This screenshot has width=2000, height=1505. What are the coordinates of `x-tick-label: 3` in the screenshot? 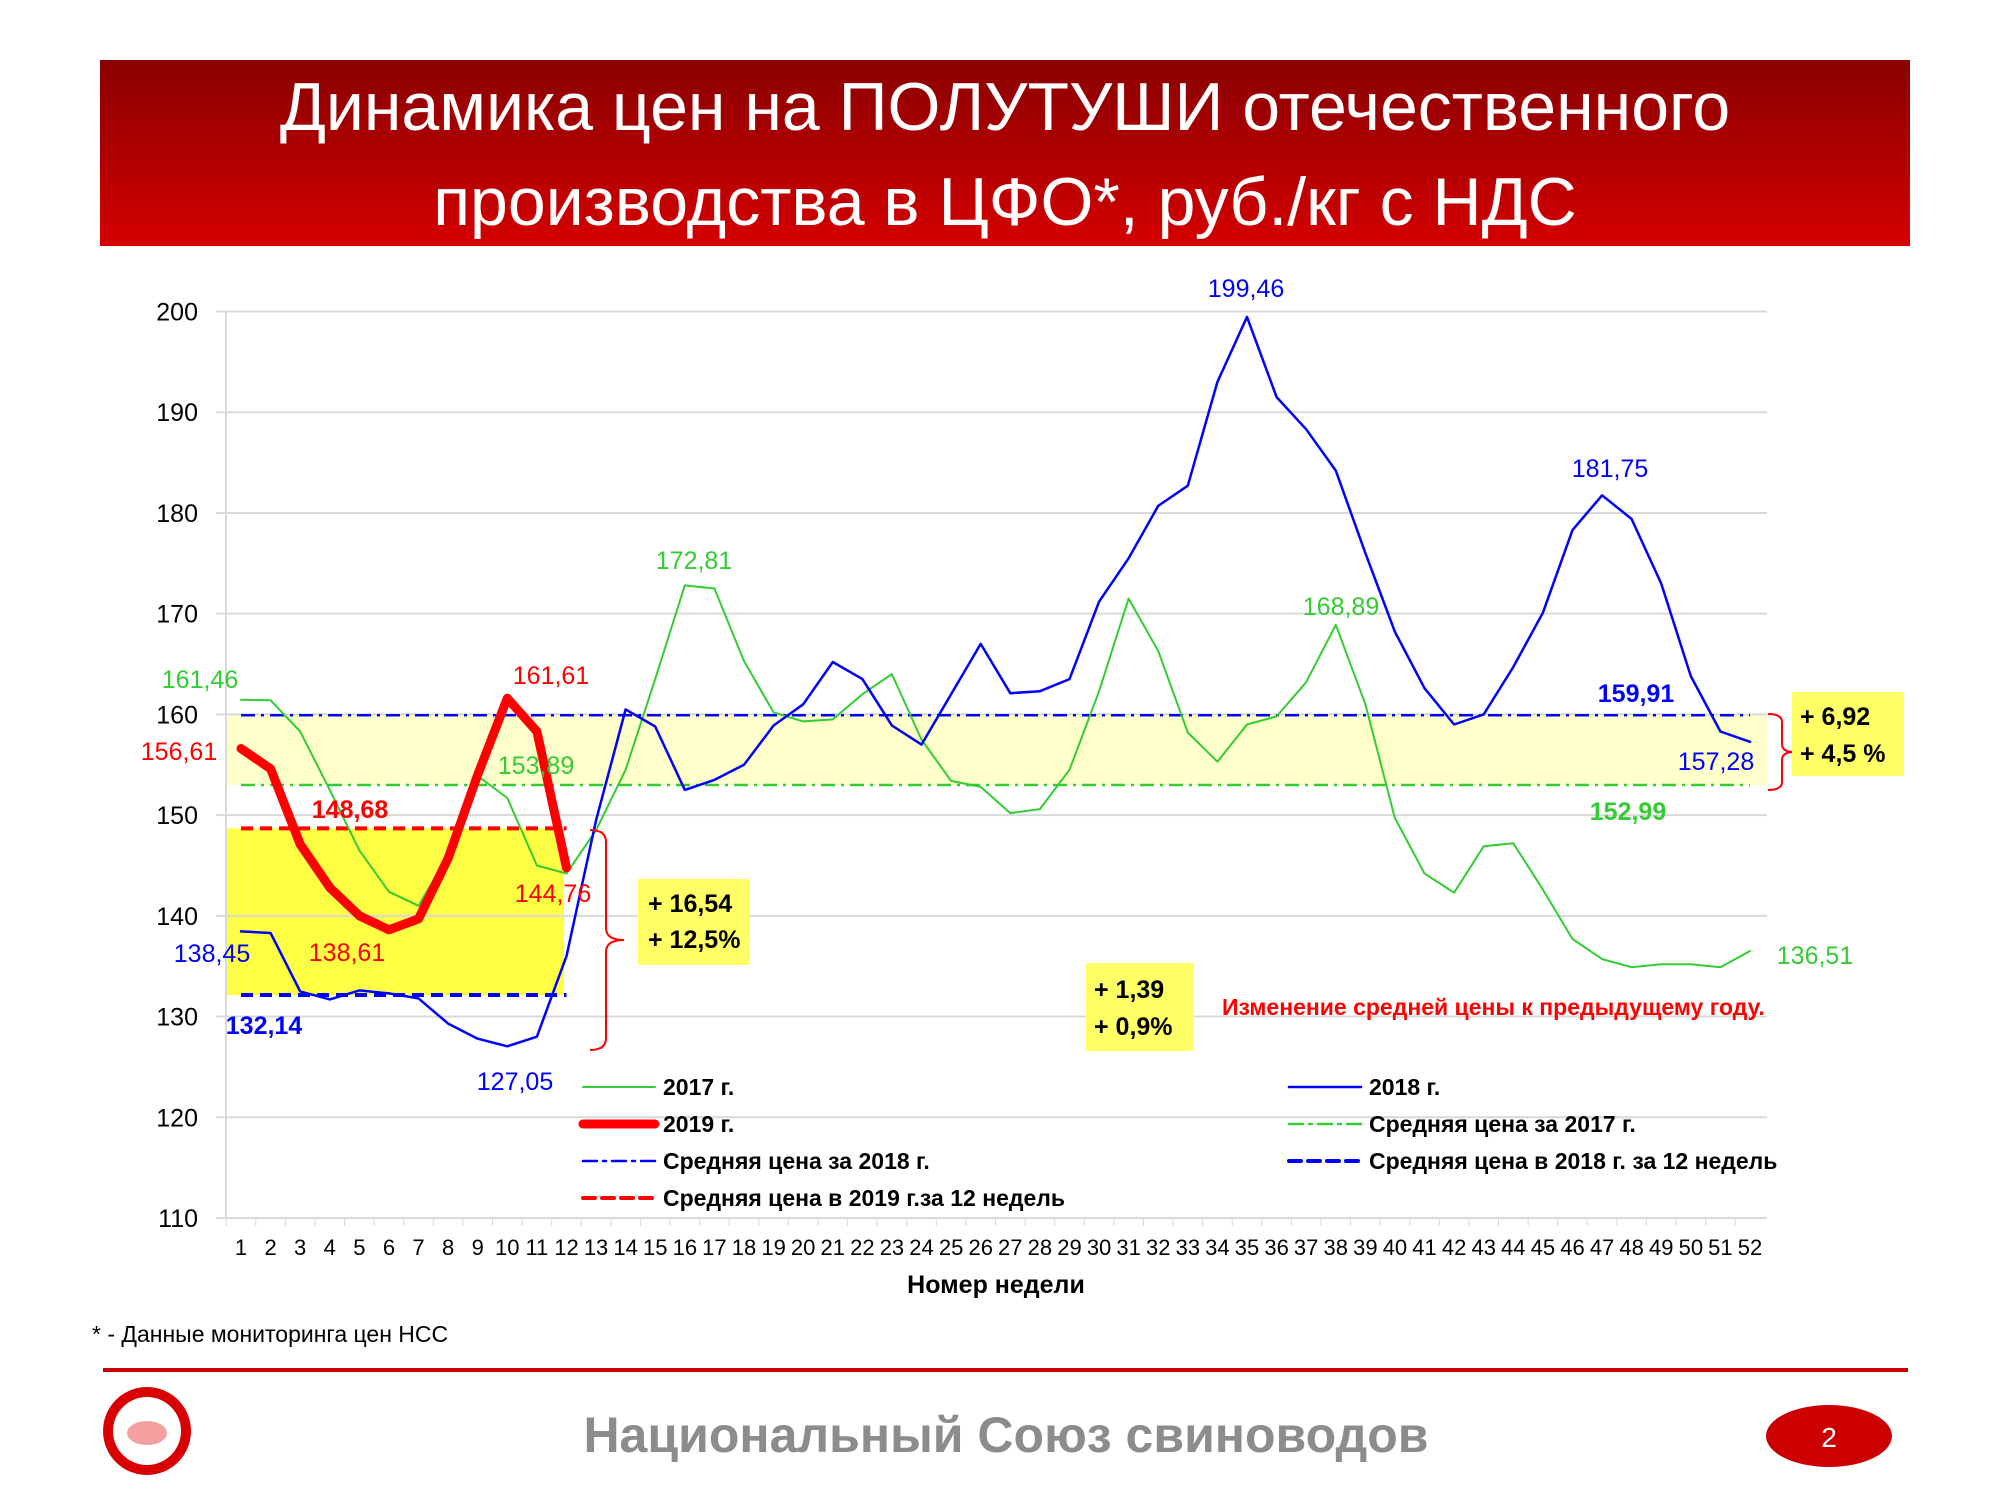 It's located at (300, 1247).